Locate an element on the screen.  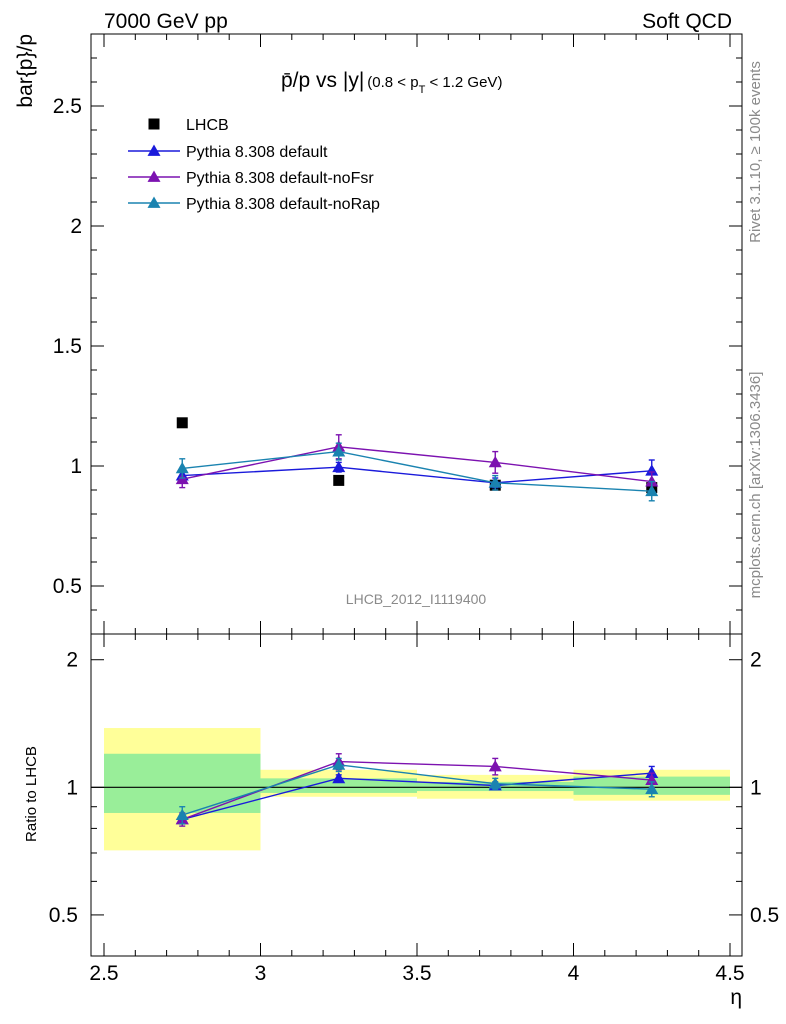
chart-title: p̄/p vs |y| (0.8 < pT < 1.2 GeV) is located at coordinates (391, 82).